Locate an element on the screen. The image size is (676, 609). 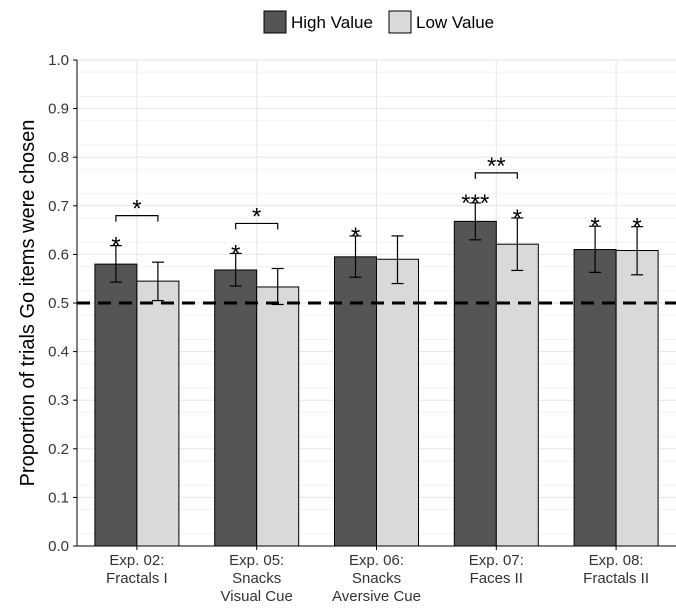
y-tick-label: 0.0 is located at coordinates (58, 546).